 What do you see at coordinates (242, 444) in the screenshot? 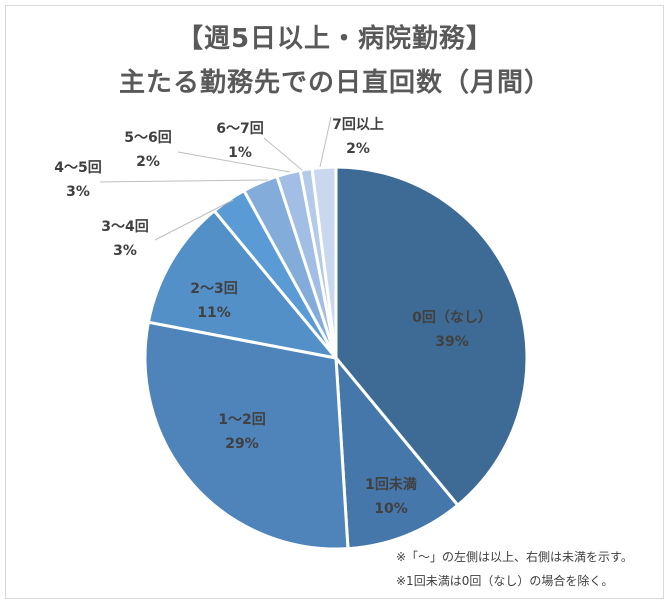
I see `data-label-percent: 29%` at bounding box center [242, 444].